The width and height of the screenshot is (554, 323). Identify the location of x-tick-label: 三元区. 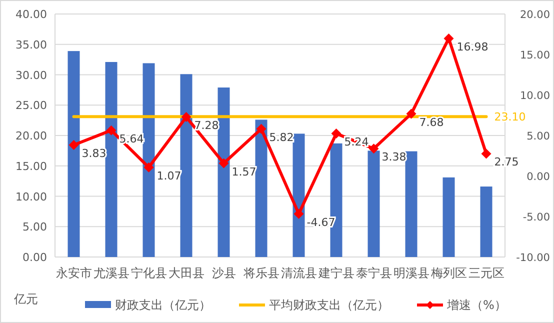
(486, 273).